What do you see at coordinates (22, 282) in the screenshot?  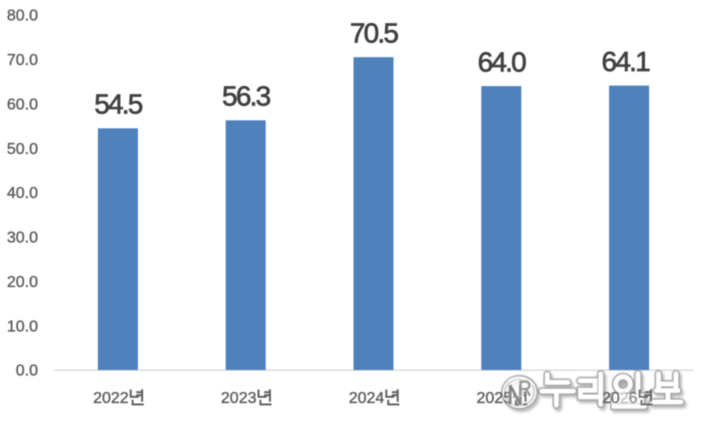 I see `svg-text: 20.0` at bounding box center [22, 282].